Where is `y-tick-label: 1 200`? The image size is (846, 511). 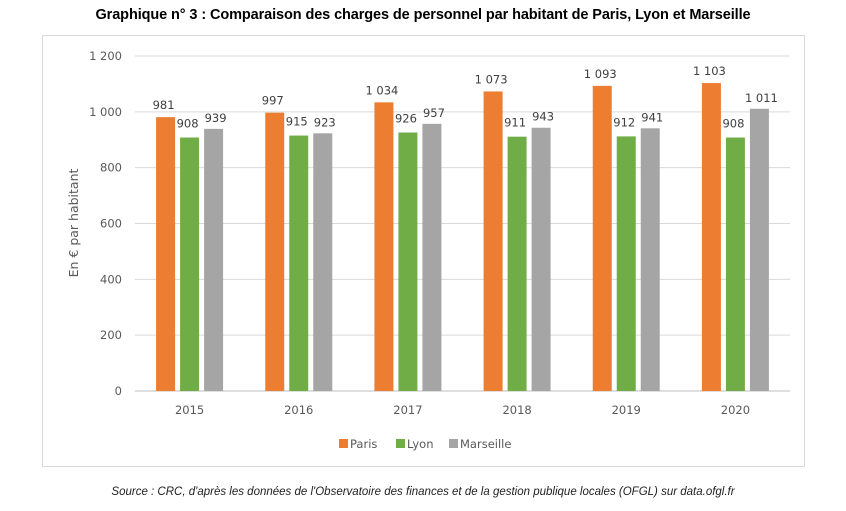 y-tick-label: 1 200 is located at coordinates (105, 56).